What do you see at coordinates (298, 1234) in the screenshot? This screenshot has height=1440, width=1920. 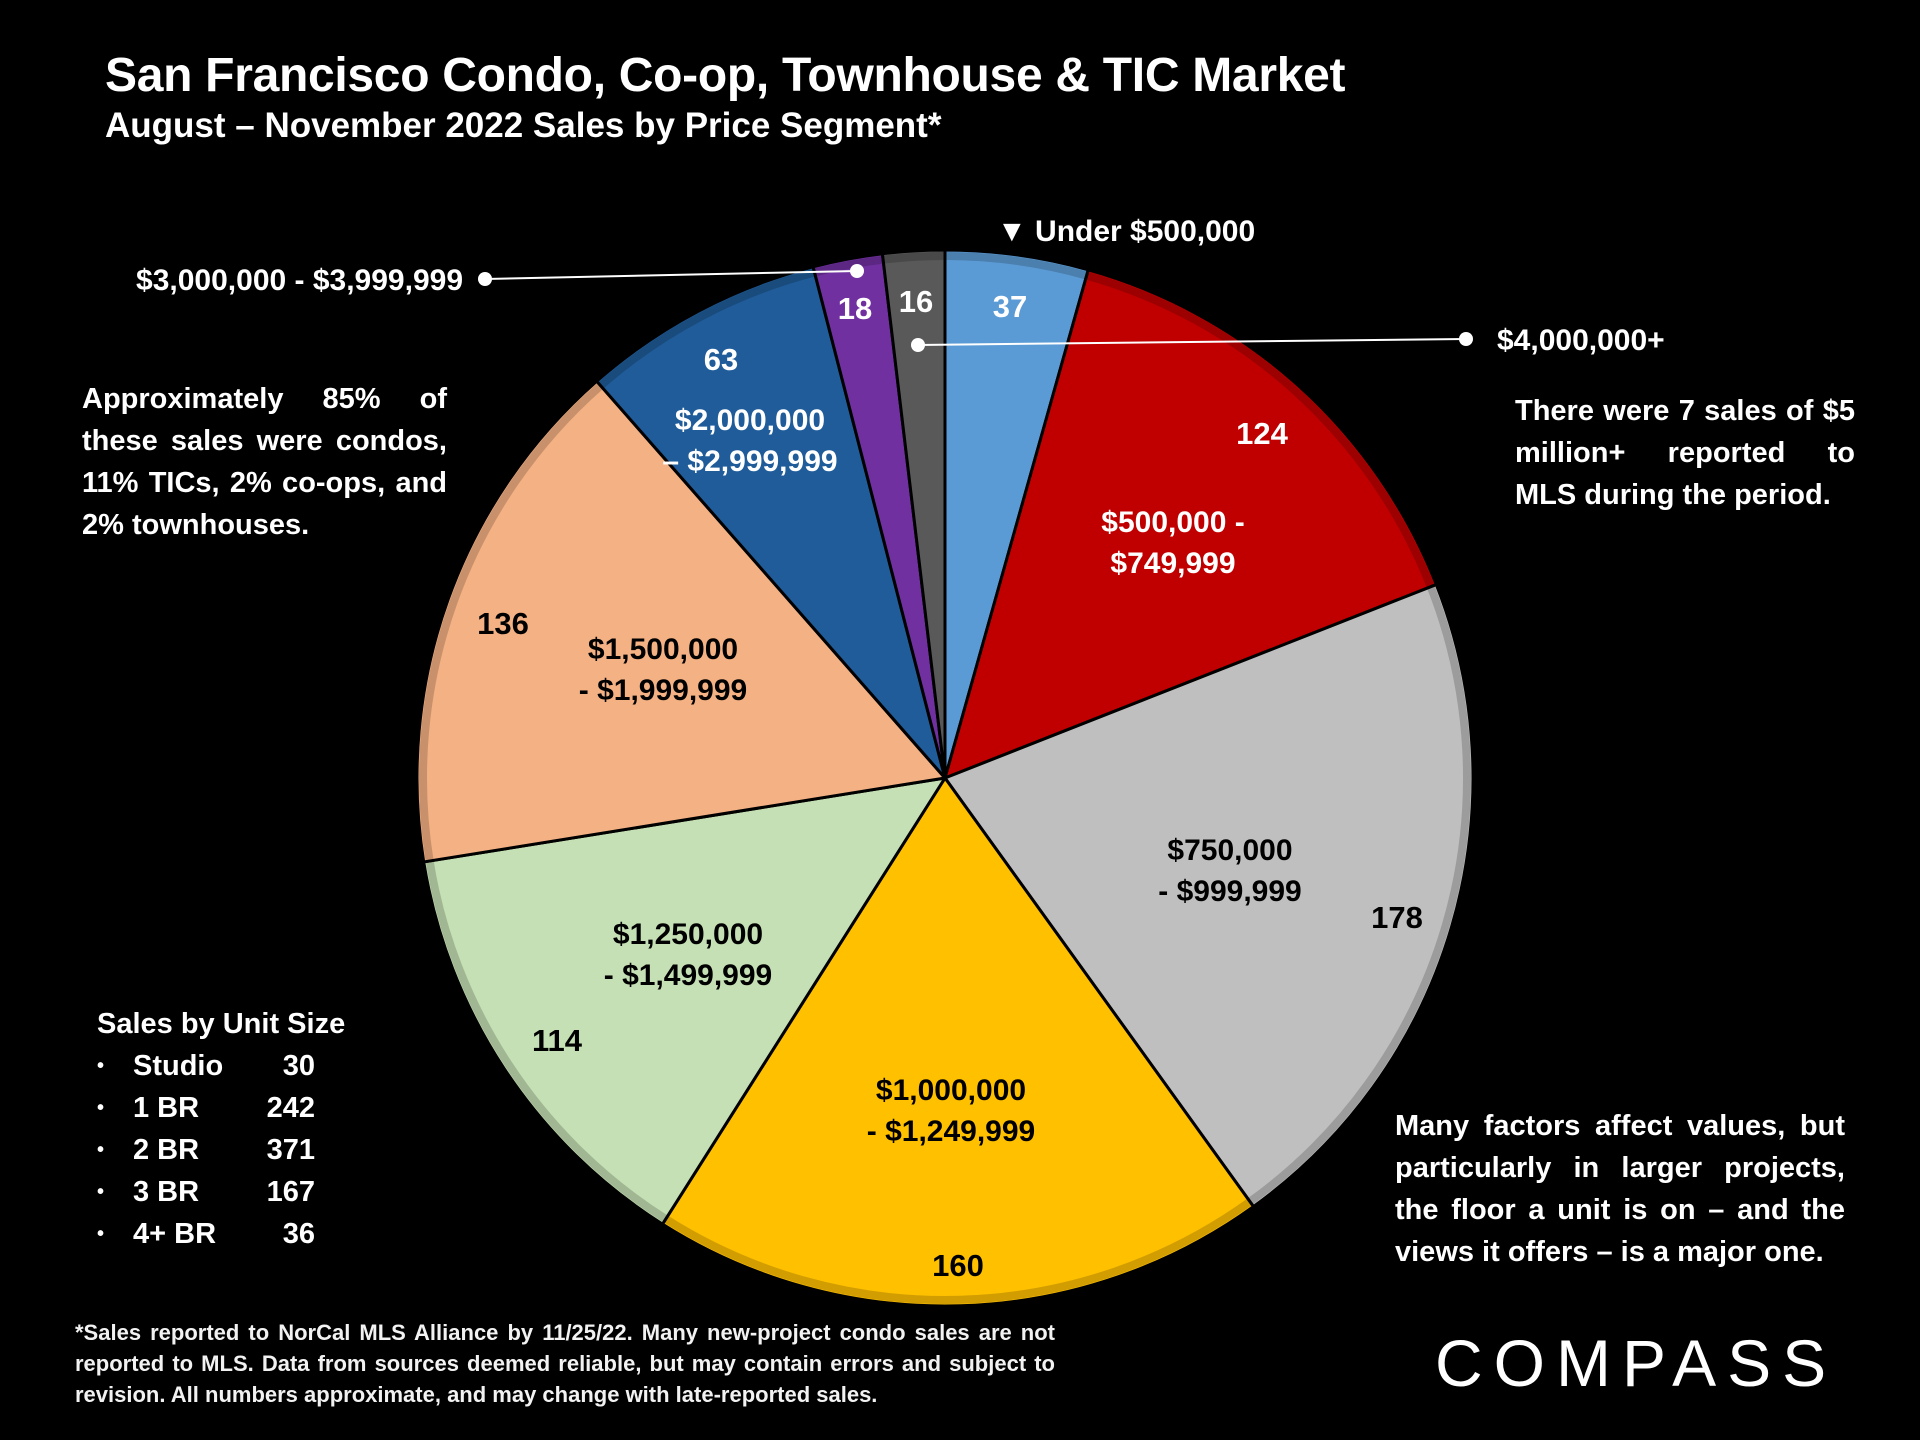 I see `unit-size-count: 36` at bounding box center [298, 1234].